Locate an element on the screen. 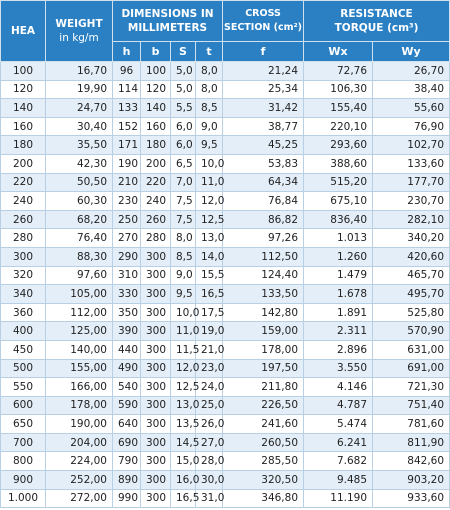 This screenshot has height=510, width=450. table-cell: 112,00 is located at coordinates (79, 312).